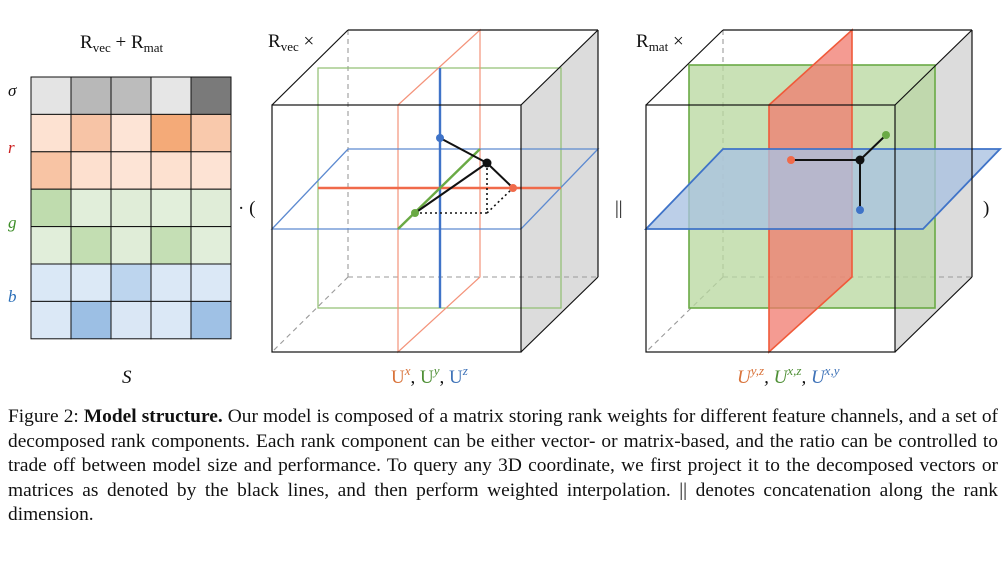 The height and width of the screenshot is (577, 1006). I want to click on blue-plane, so click(823, 189).